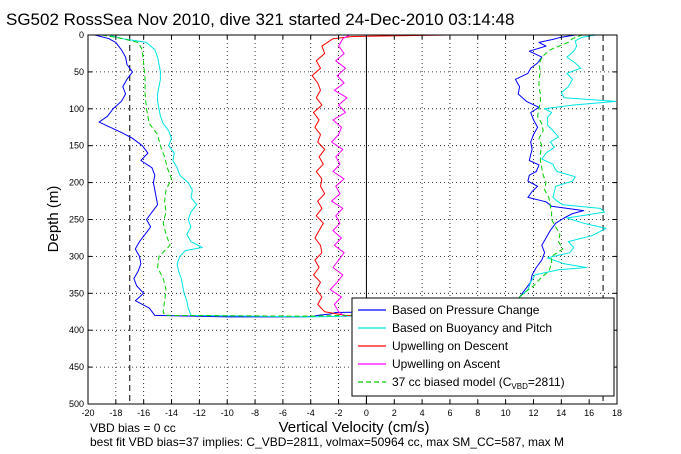 The width and height of the screenshot is (681, 454). What do you see at coordinates (199, 413) in the screenshot?
I see `x-tick-label: -12` at bounding box center [199, 413].